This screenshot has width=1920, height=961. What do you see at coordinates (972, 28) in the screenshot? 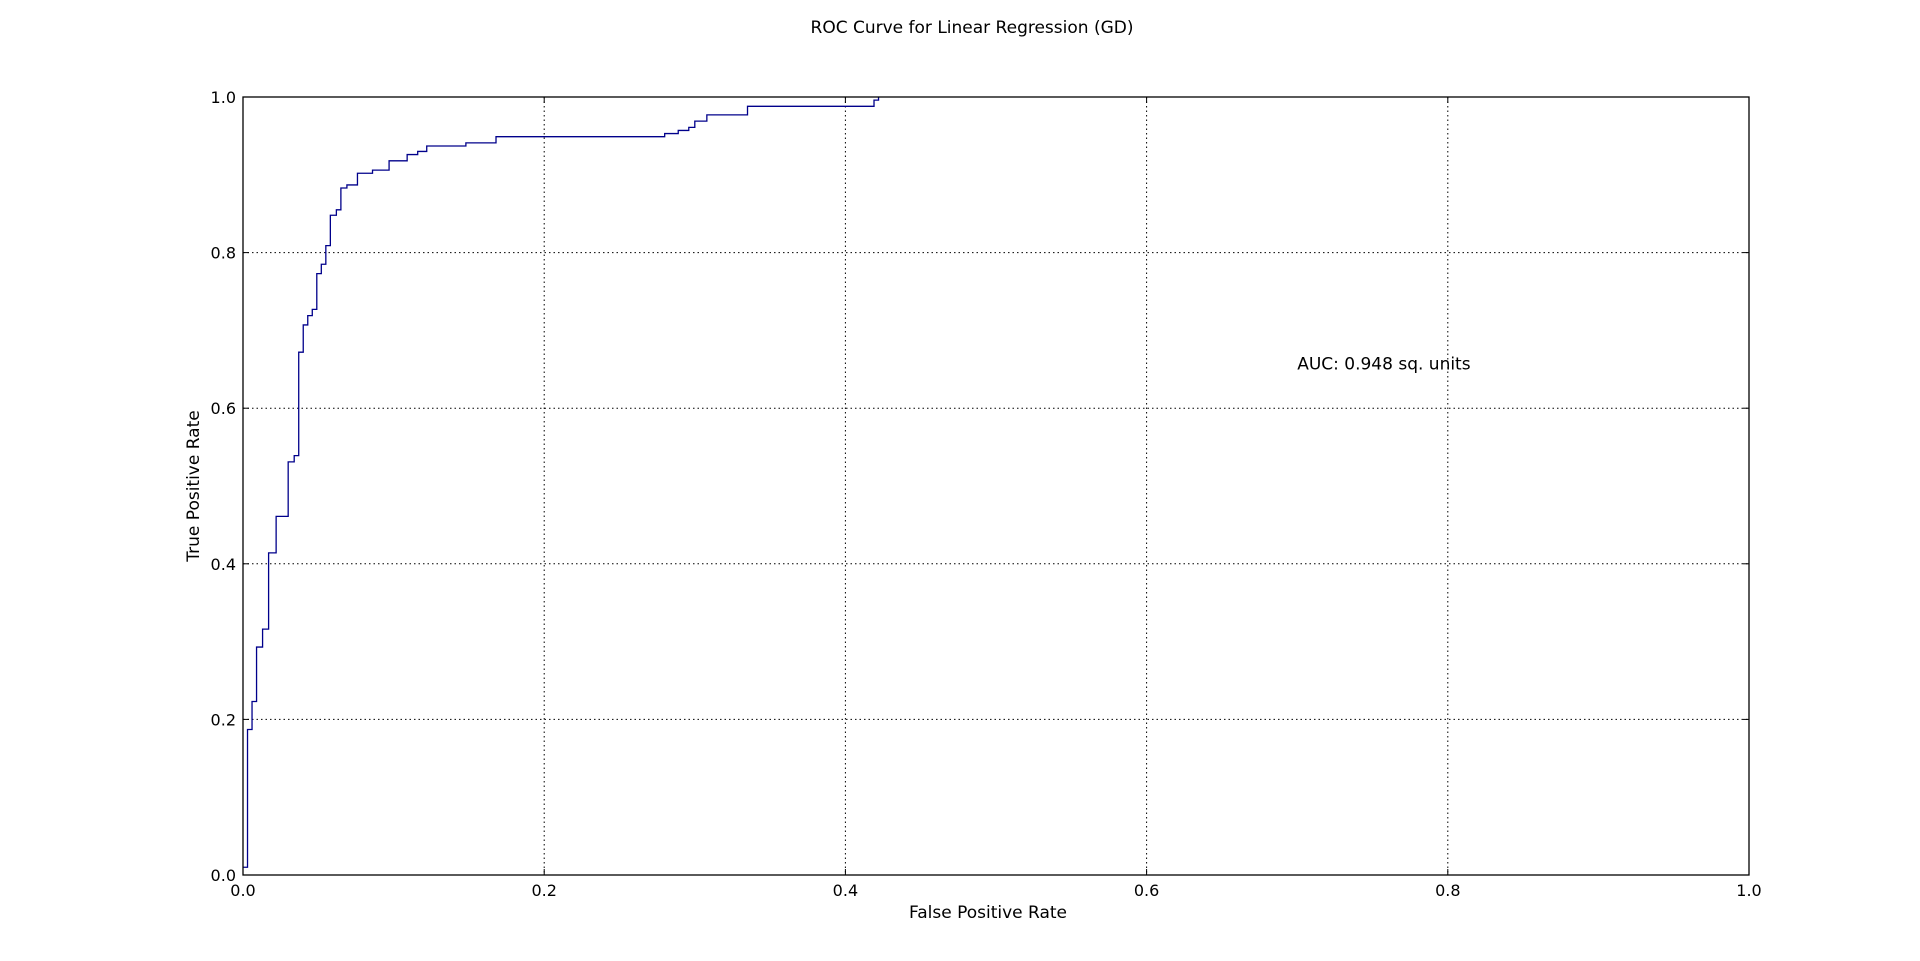
I see `chart-title: ROC Curve for Linear Regression (GD)` at bounding box center [972, 28].